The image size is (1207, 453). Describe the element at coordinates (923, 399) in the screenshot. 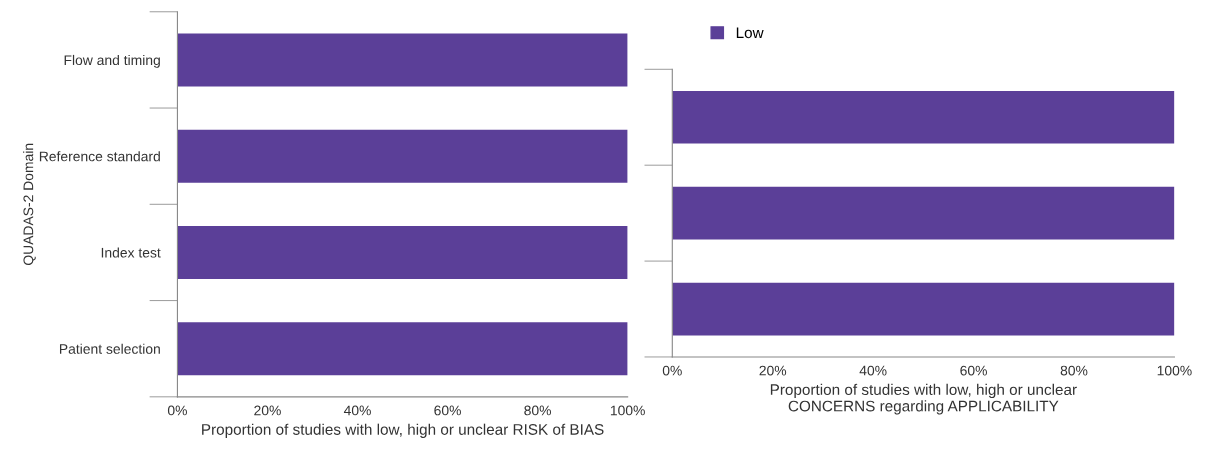

I see `x-axis-title: Proportion of studies with low, high or unclear CONCERNS regarding APPLICABILITY` at that location.